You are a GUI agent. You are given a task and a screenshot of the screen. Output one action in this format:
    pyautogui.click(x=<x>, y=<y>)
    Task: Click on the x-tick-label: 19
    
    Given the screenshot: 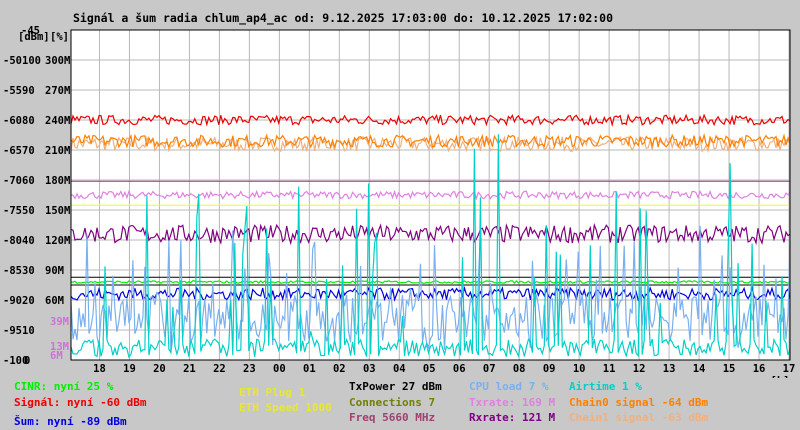 What is the action you would take?
    pyautogui.click(x=129, y=369)
    